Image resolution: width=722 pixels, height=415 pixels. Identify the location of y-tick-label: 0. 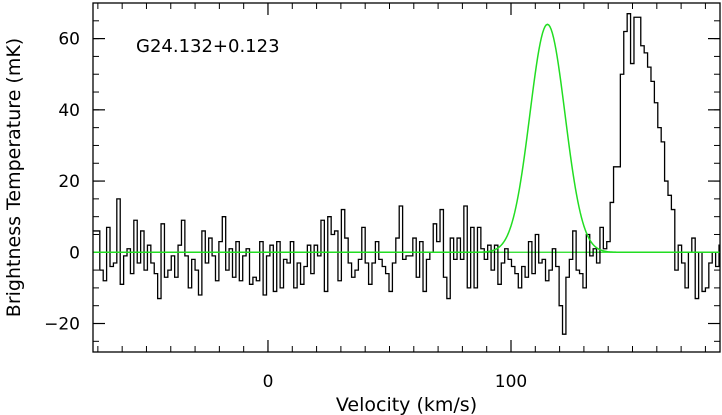
(74, 253).